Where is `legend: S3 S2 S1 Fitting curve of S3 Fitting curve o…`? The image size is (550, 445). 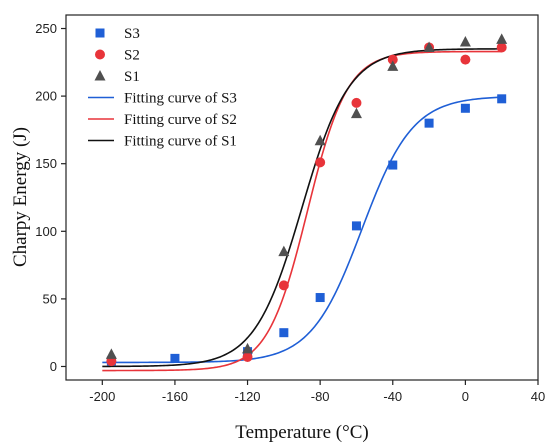 legend: S3 S2 S1 Fitting curve of S3 Fitting curve o… is located at coordinates (162, 88).